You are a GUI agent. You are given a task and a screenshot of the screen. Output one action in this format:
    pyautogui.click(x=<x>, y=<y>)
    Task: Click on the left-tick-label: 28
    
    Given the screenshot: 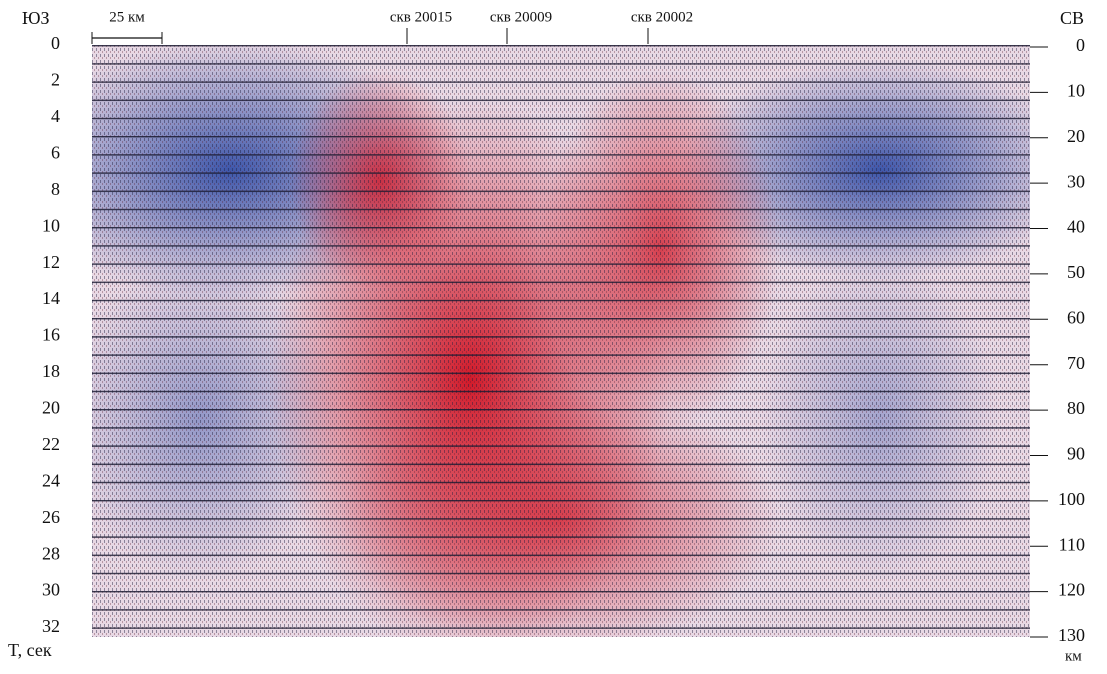 What is the action you would take?
    pyautogui.click(x=51, y=553)
    